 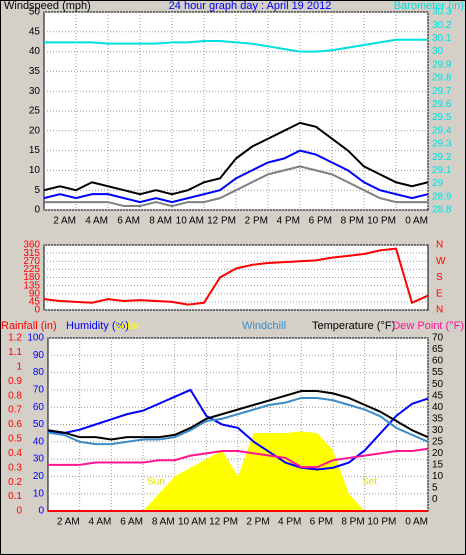 I want to click on rain-tick-label: 0.3, so click(x=15, y=467).